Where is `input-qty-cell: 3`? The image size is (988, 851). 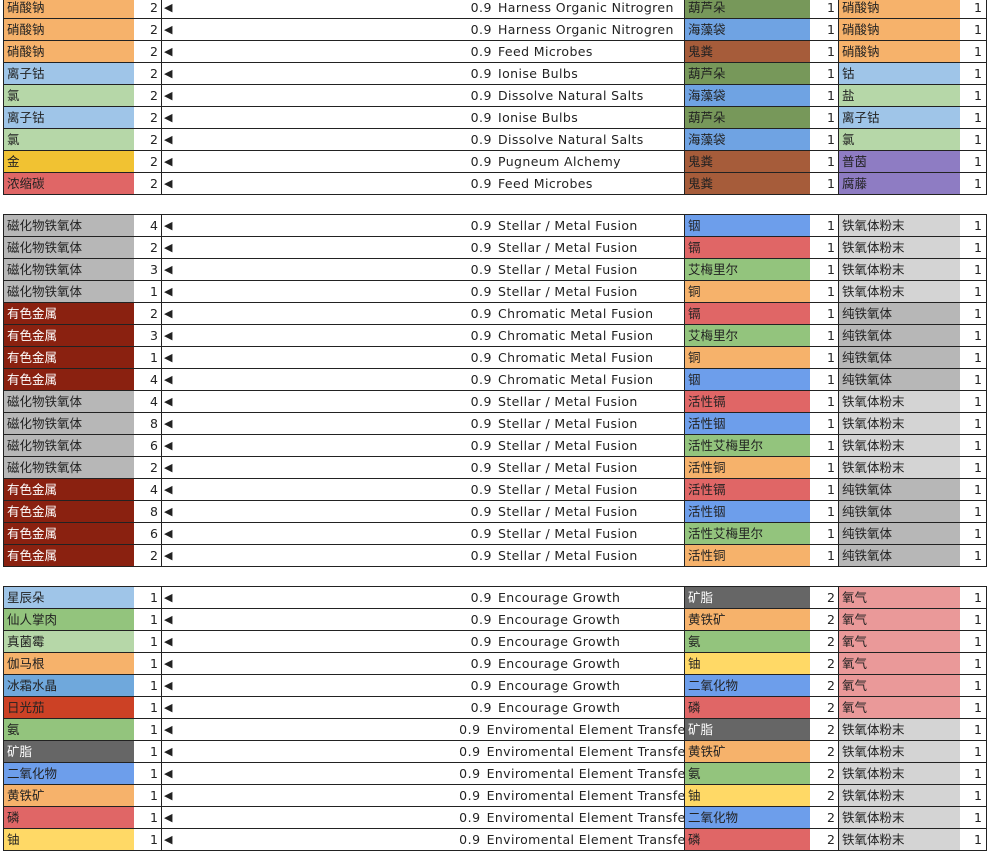
input-qty-cell: 3 is located at coordinates (154, 335).